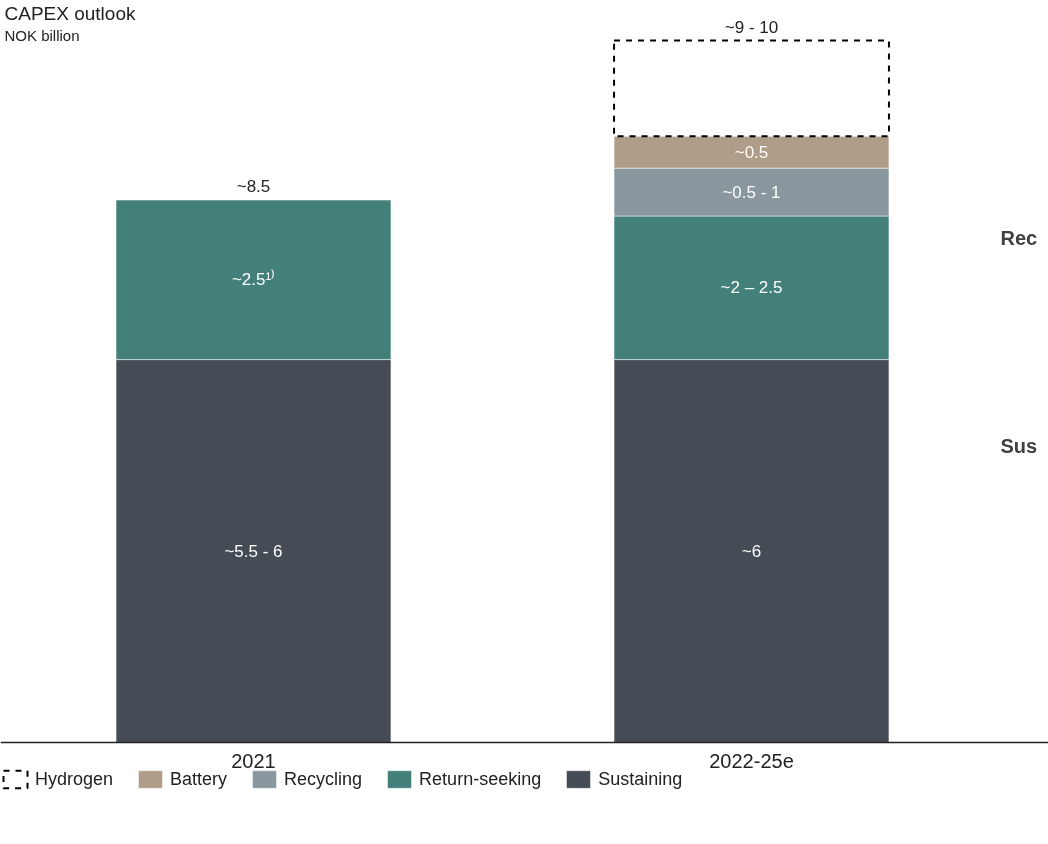  I want to click on data-label: ~0.5 - 1, so click(751, 192).